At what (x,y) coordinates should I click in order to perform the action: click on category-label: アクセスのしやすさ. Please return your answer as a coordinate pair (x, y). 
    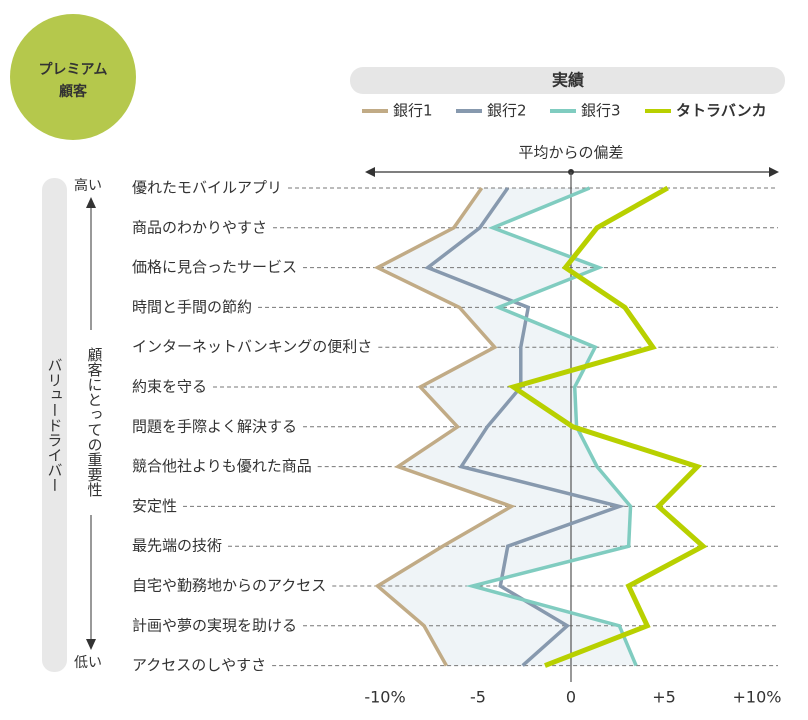
    Looking at the image, I should click on (199, 665).